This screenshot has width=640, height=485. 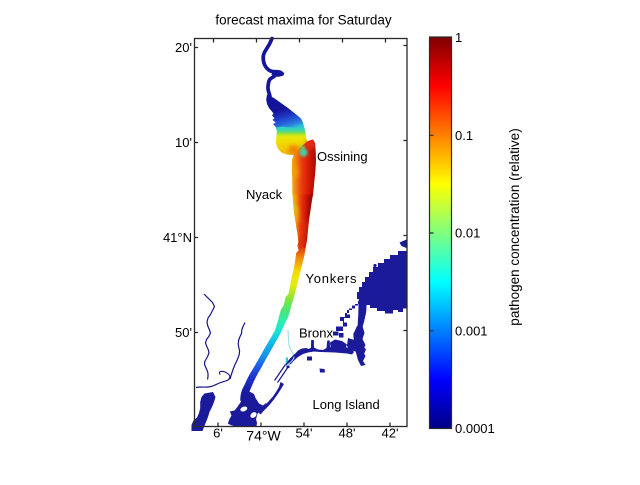 What do you see at coordinates (464, 135) in the screenshot?
I see `svg-text: 0.1` at bounding box center [464, 135].